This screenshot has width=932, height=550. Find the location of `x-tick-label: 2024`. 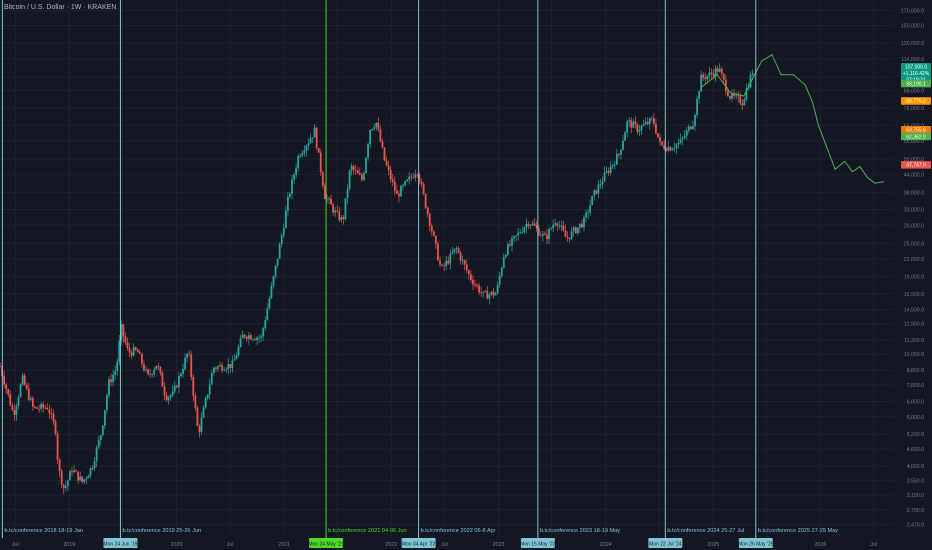

x-tick-label: 2024 is located at coordinates (606, 545).